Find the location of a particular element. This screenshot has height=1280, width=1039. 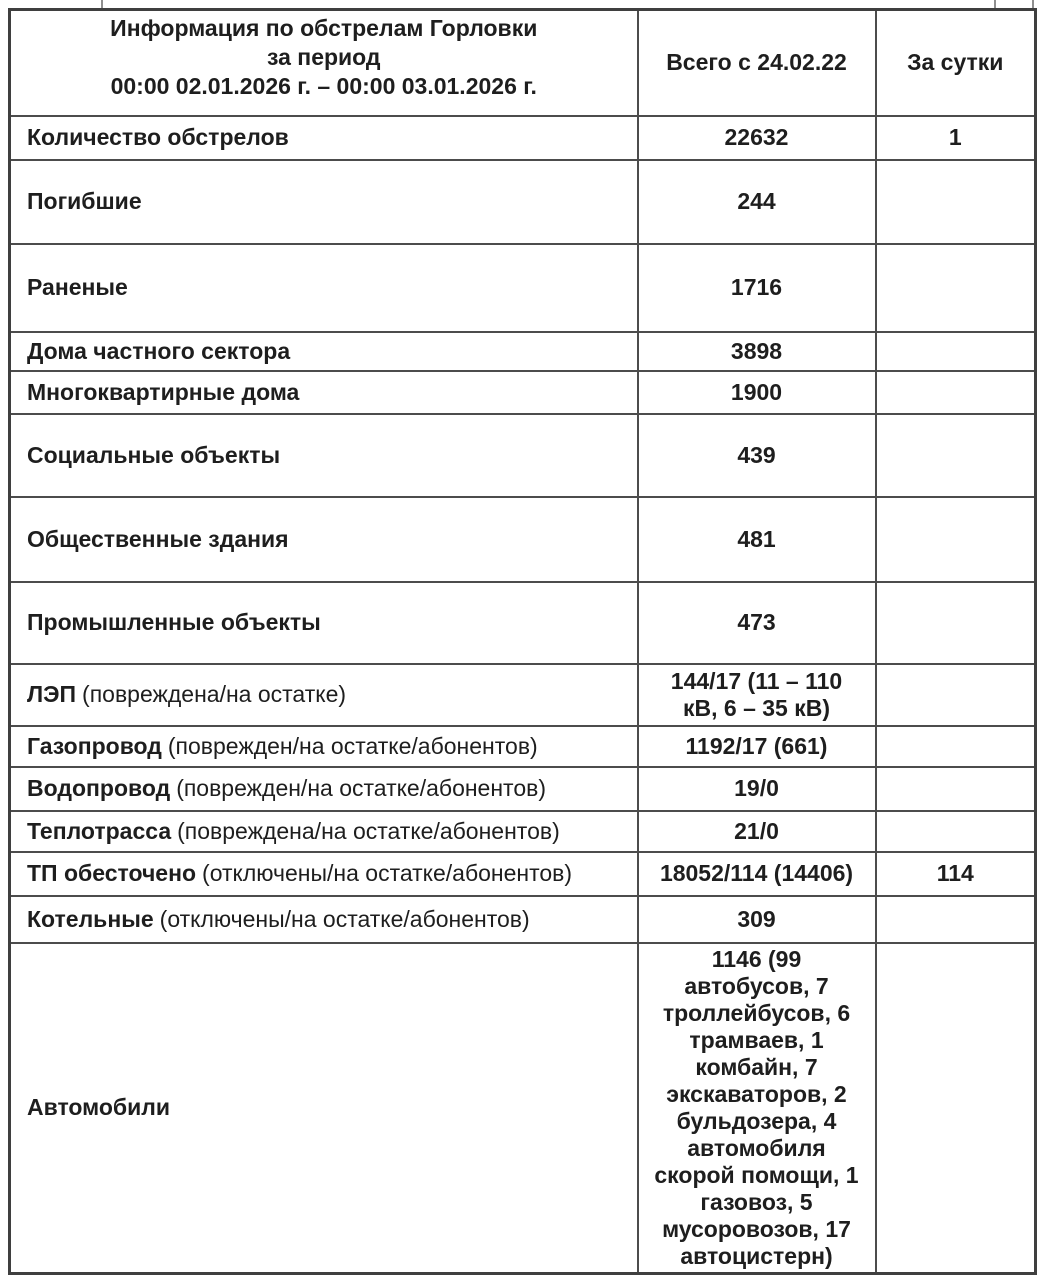

row-label: ЛЭП is located at coordinates (52, 694).